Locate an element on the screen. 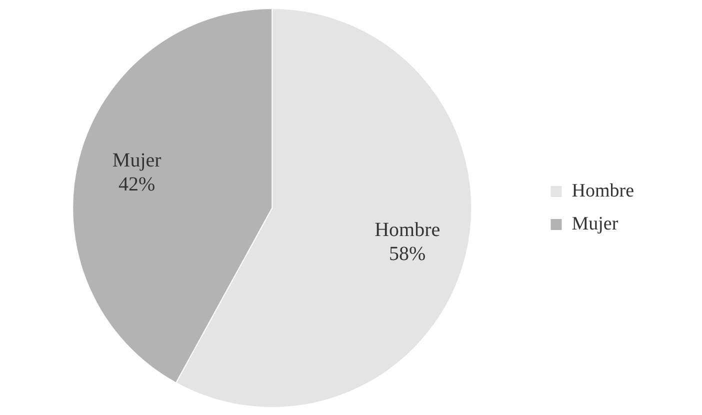 Image resolution: width=702 pixels, height=415 pixels. data-label: 58% is located at coordinates (407, 253).